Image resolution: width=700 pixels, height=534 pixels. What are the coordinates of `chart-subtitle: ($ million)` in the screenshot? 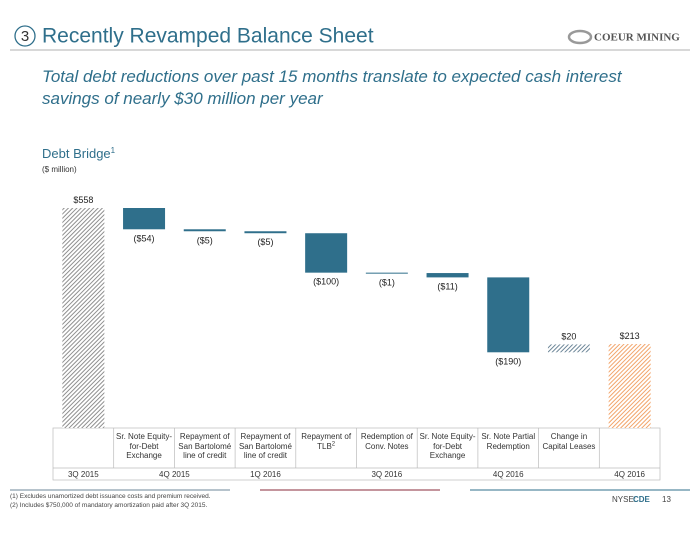 It's located at (59, 169).